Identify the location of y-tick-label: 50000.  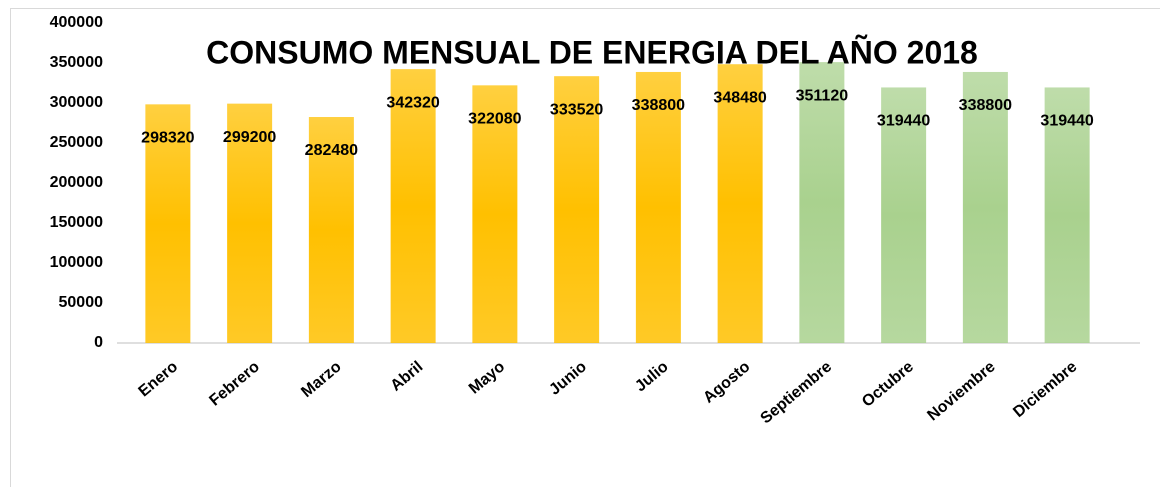
(81, 302).